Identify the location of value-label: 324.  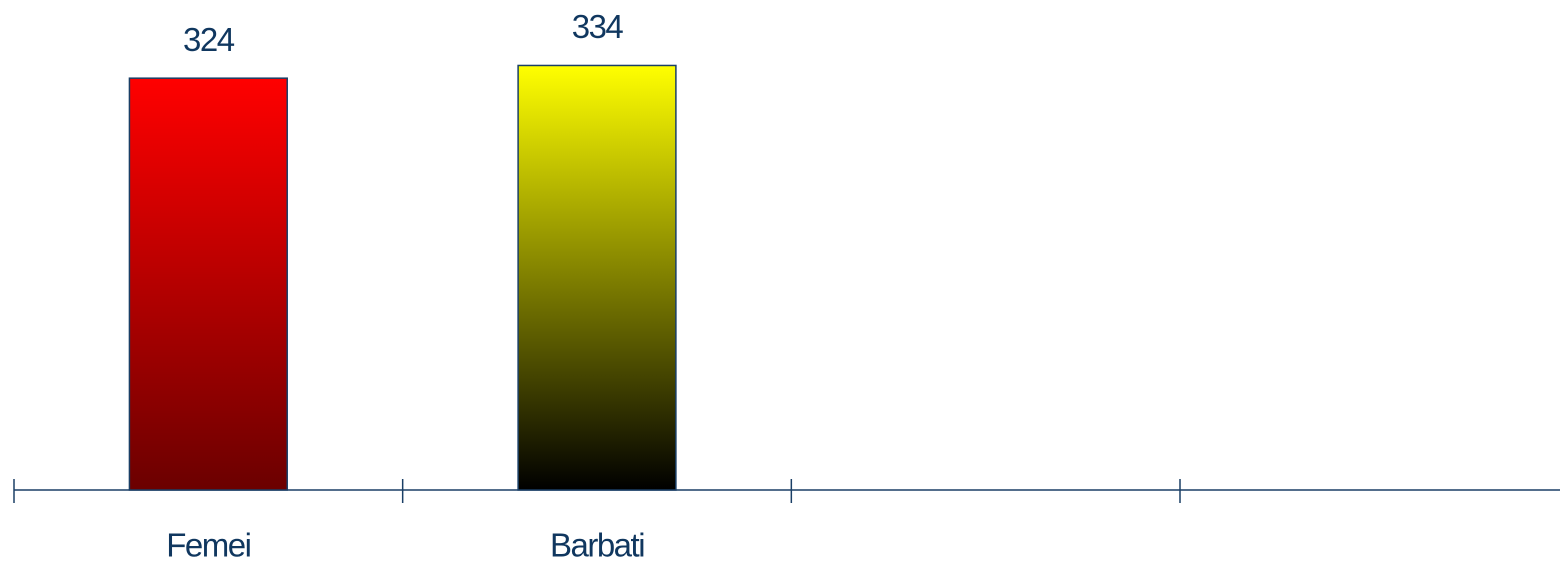
(209, 39).